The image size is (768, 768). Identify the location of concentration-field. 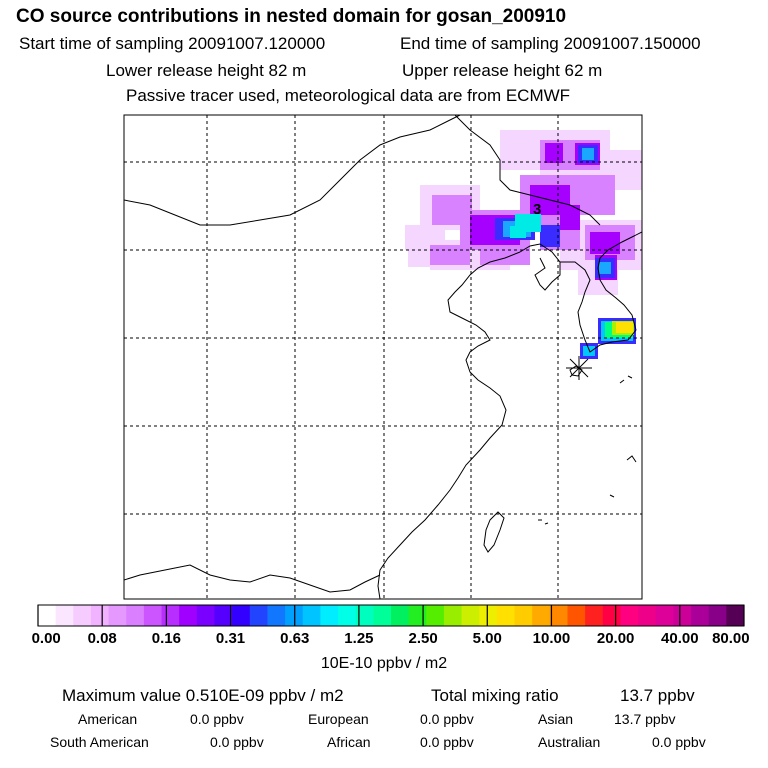
(523, 244).